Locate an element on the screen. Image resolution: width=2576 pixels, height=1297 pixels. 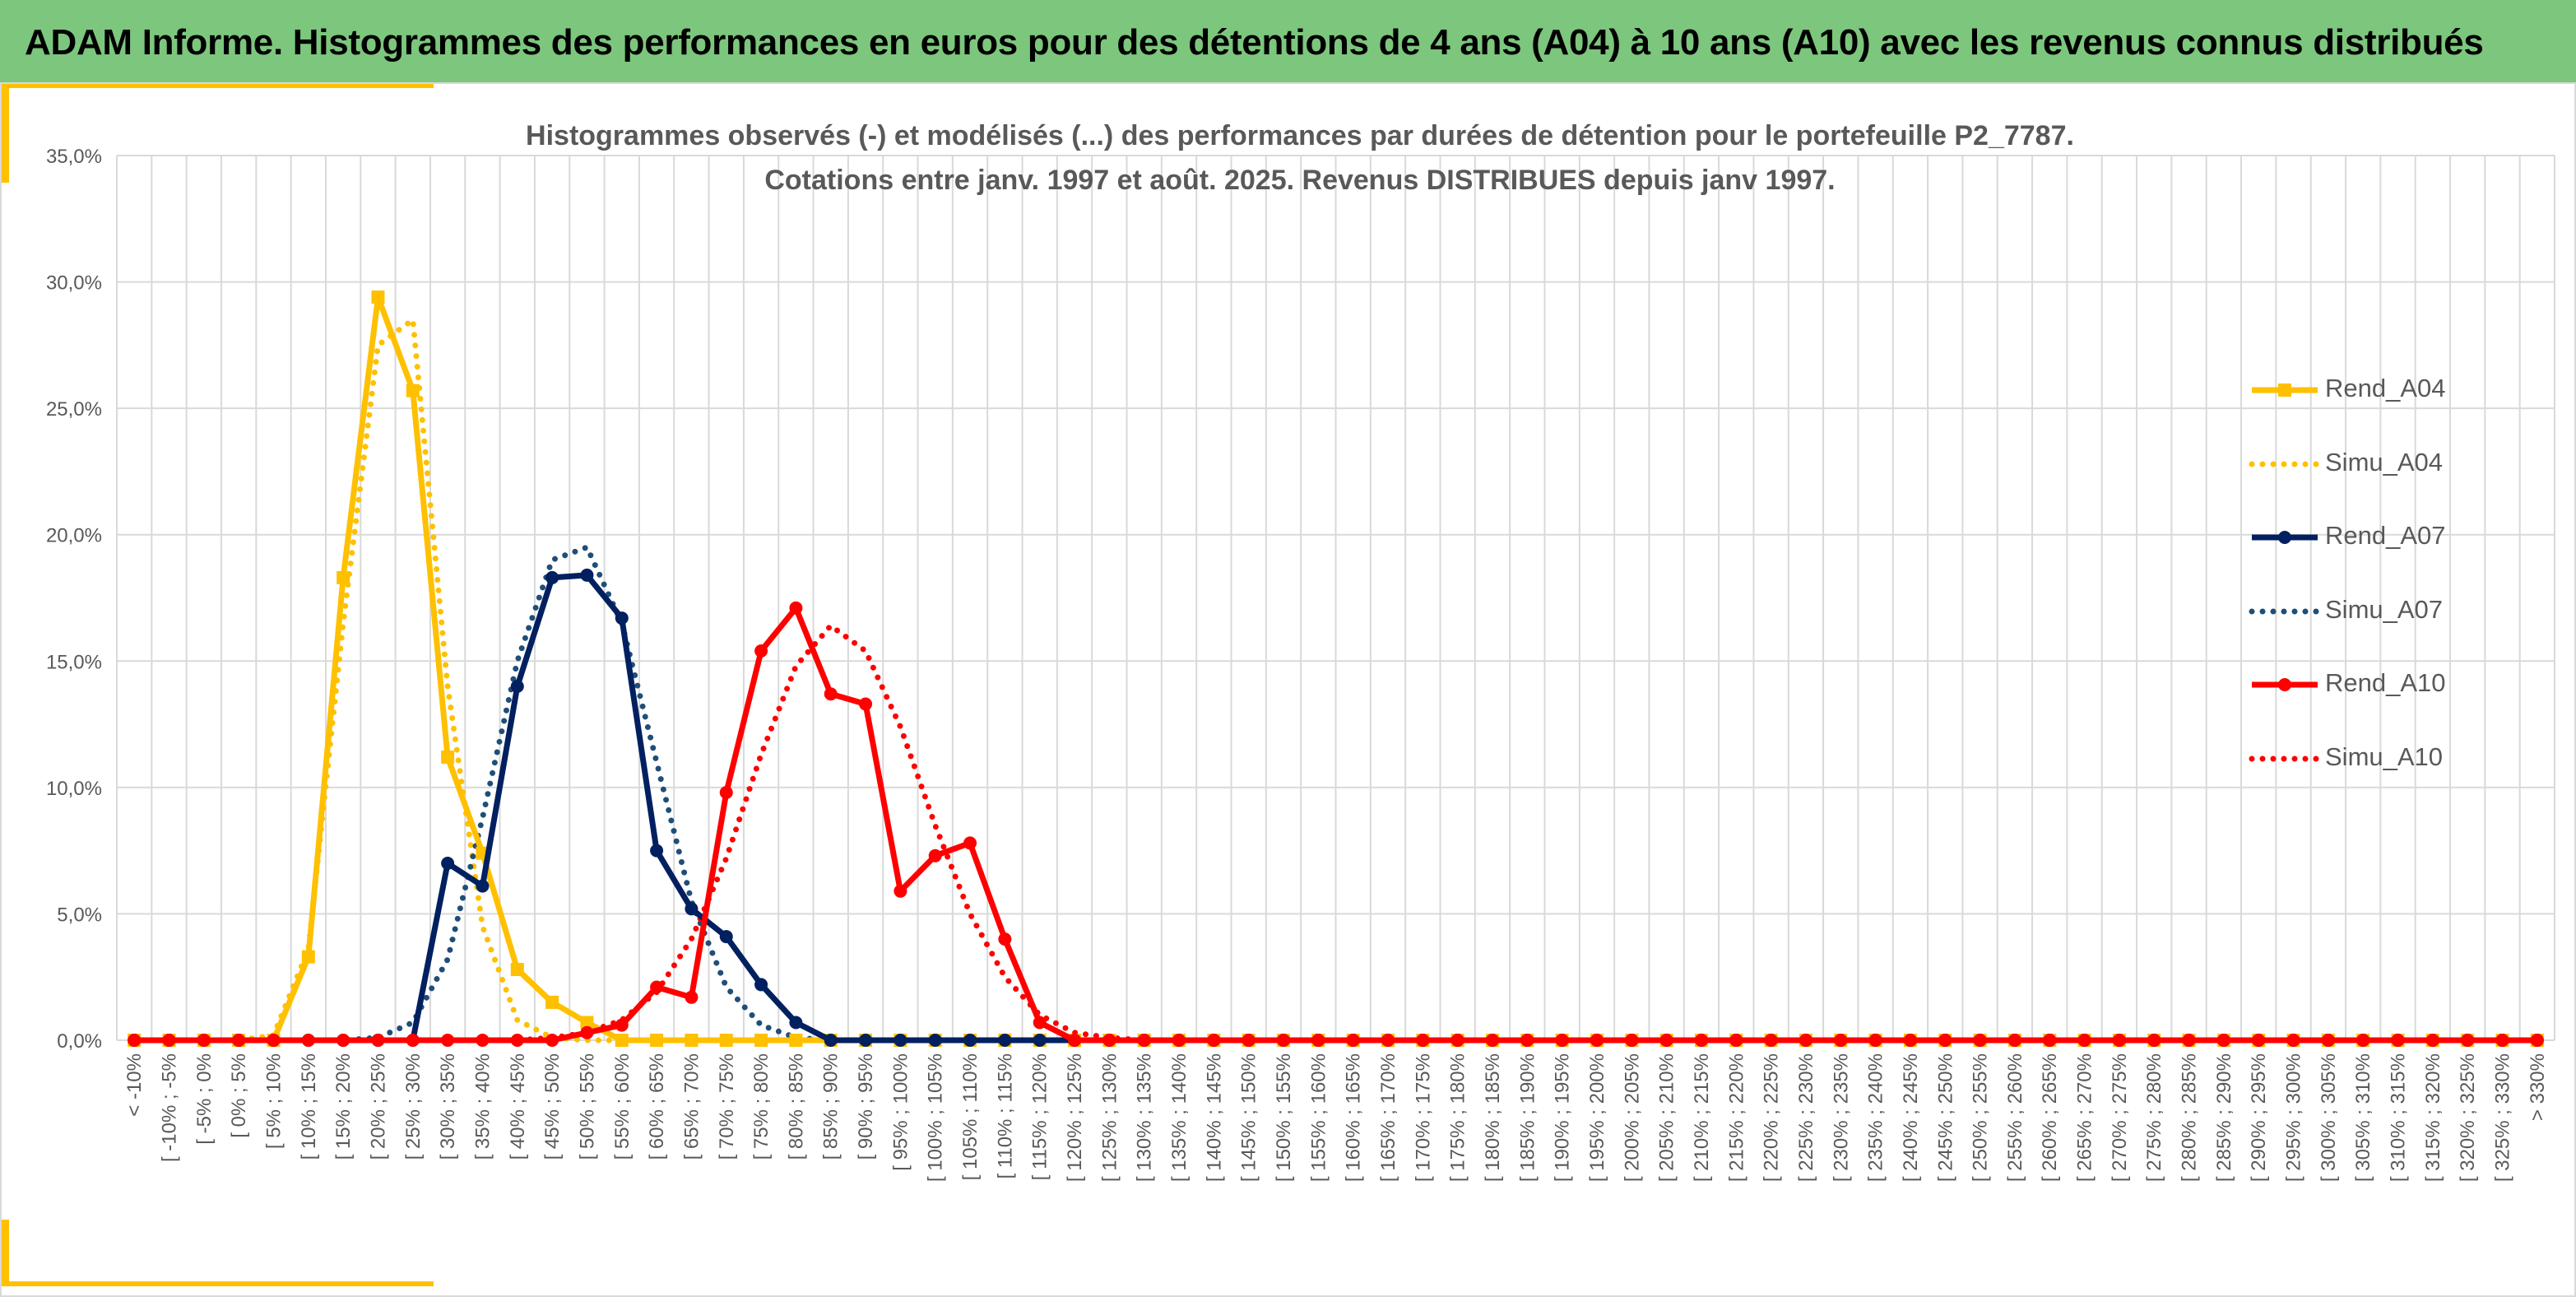
legend-label: Simu_A10 is located at coordinates (2384, 757).